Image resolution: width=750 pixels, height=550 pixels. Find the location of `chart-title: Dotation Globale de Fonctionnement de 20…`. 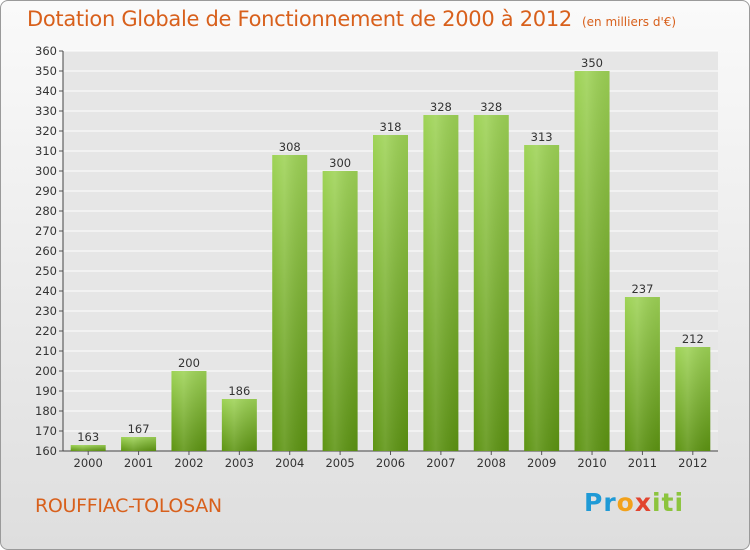

chart-title: Dotation Globale de Fonctionnement de 20… is located at coordinates (351, 19).